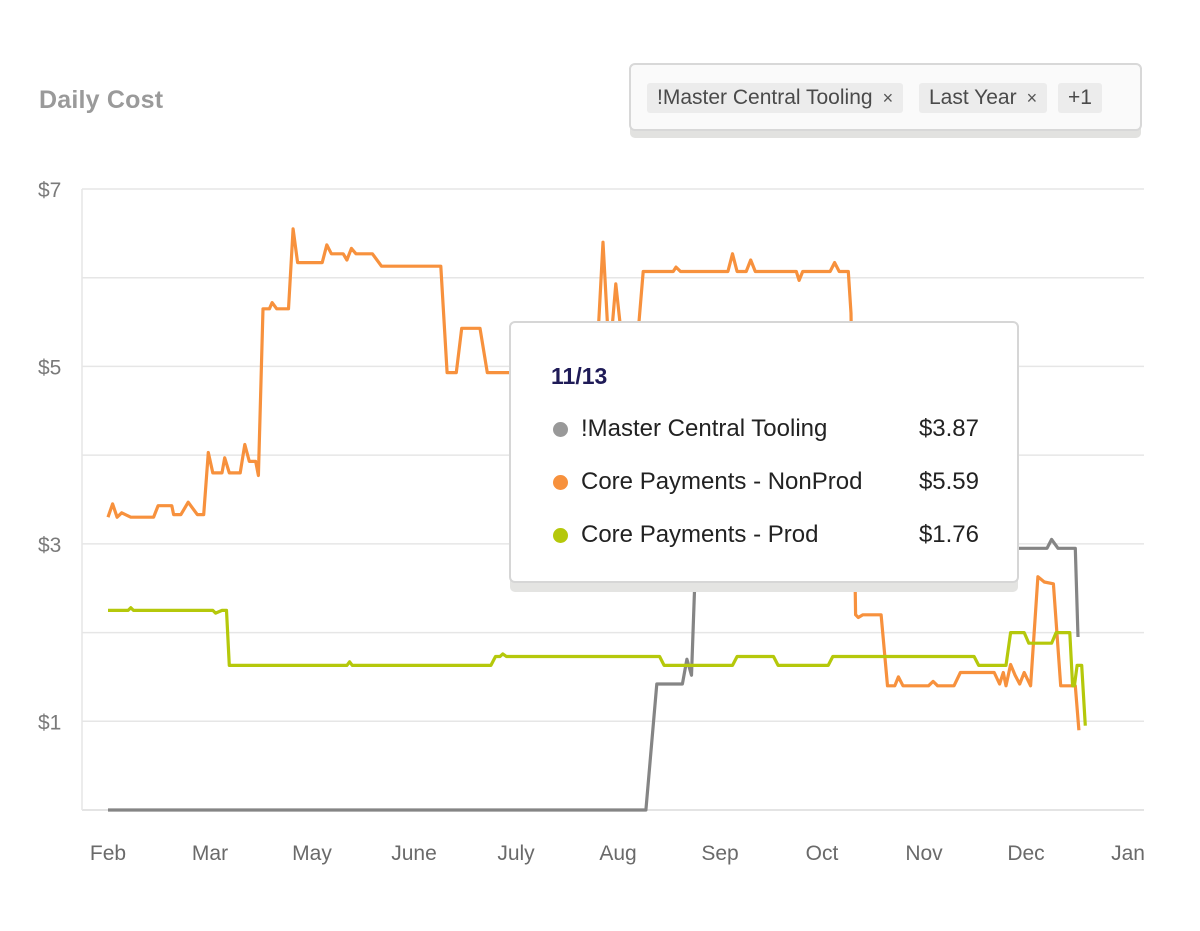 Image resolution: width=1200 pixels, height=931 pixels. What do you see at coordinates (210, 853) in the screenshot?
I see `x-tick-label: Mar` at bounding box center [210, 853].